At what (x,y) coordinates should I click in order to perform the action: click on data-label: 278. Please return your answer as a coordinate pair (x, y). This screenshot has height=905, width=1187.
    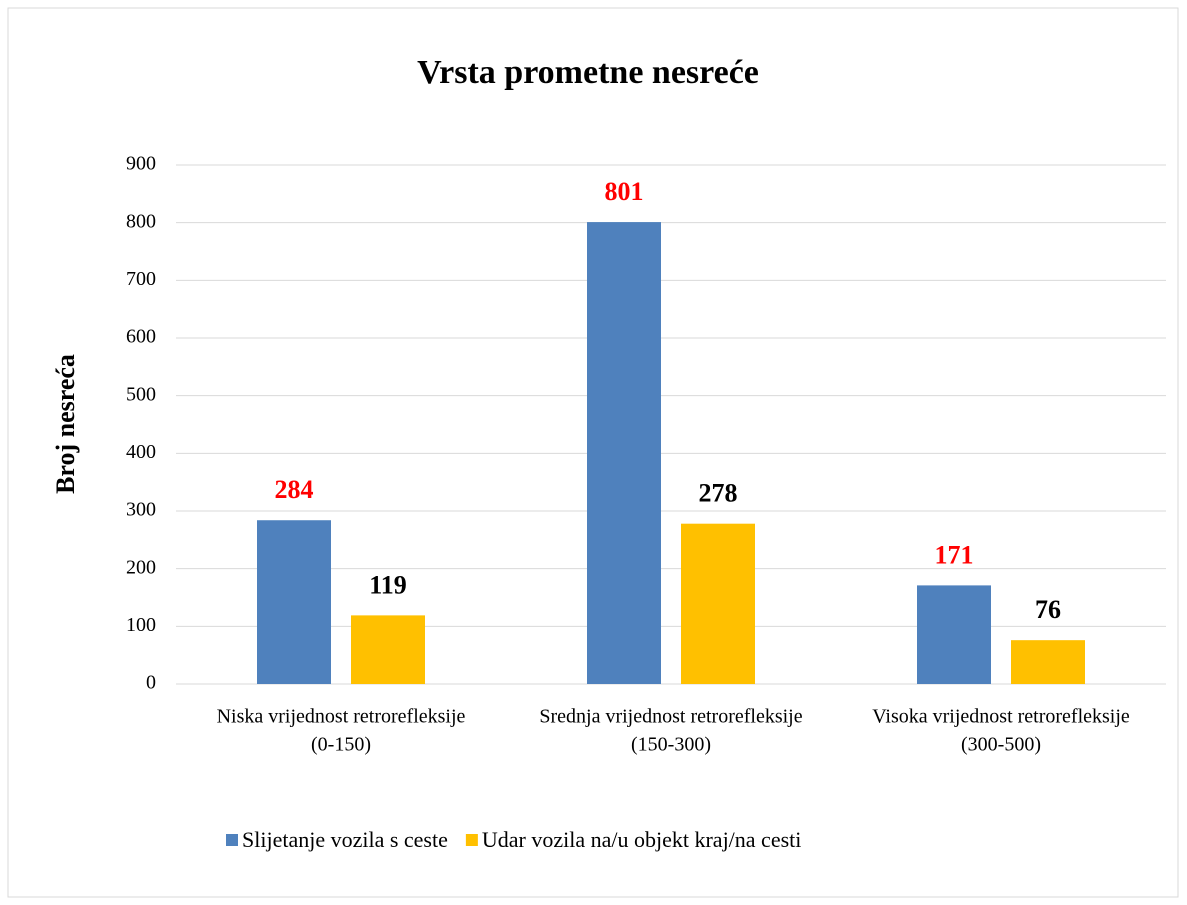
    Looking at the image, I should click on (718, 493).